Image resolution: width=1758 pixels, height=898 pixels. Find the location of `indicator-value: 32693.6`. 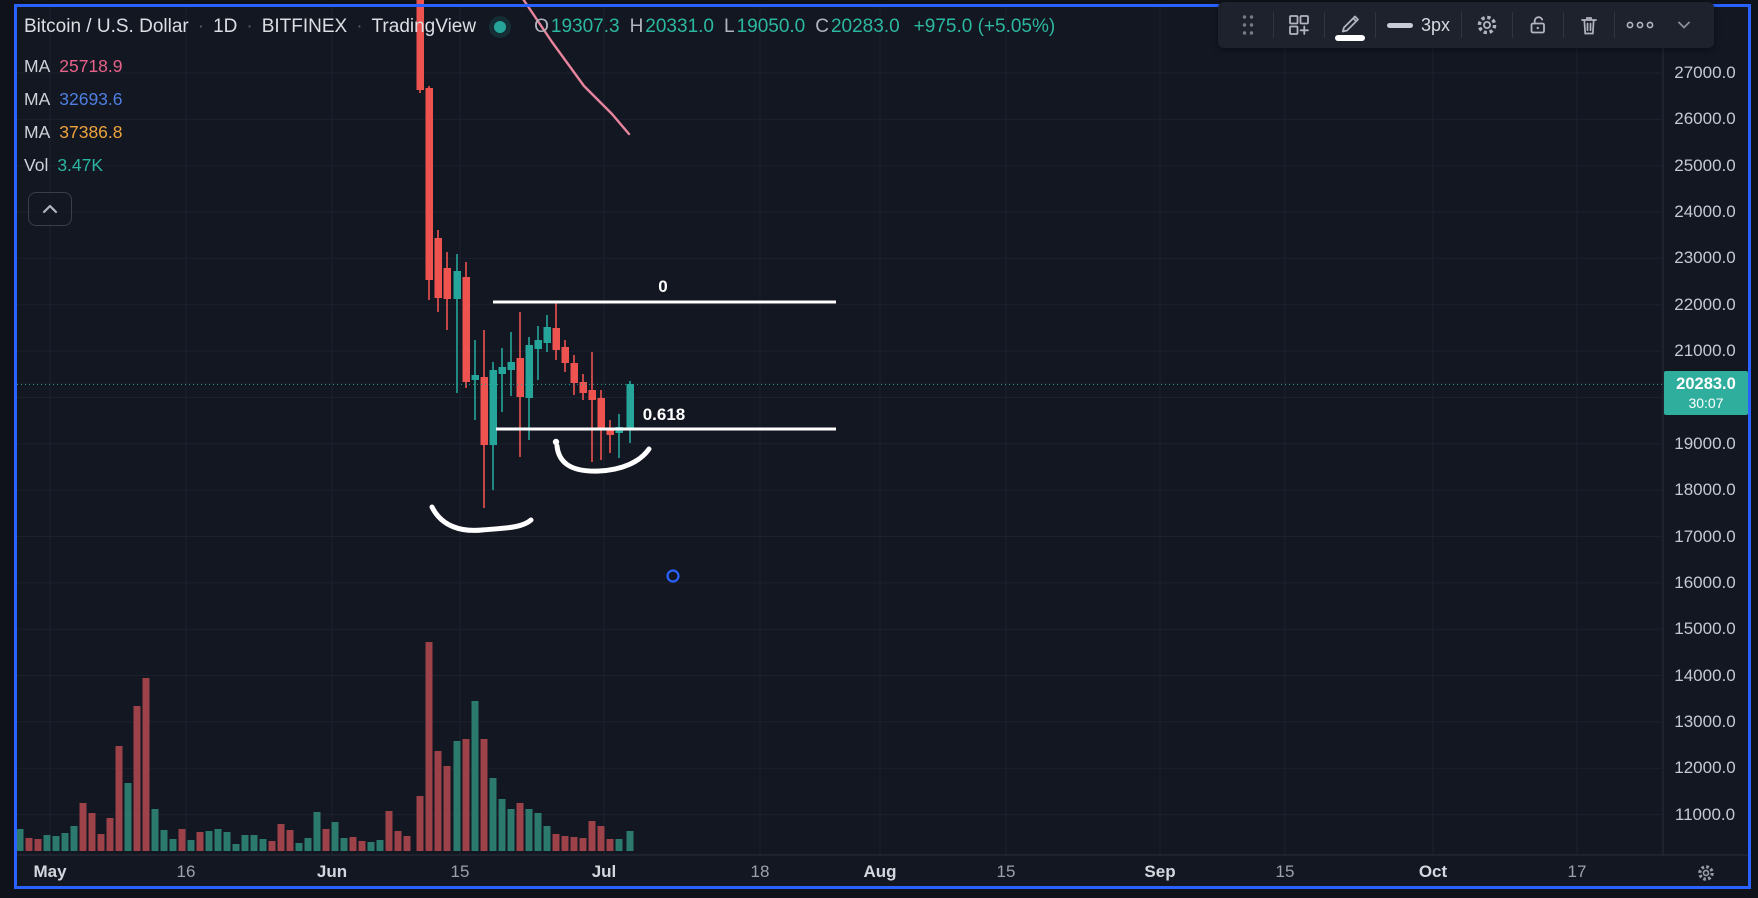

indicator-value: 32693.6 is located at coordinates (91, 99).